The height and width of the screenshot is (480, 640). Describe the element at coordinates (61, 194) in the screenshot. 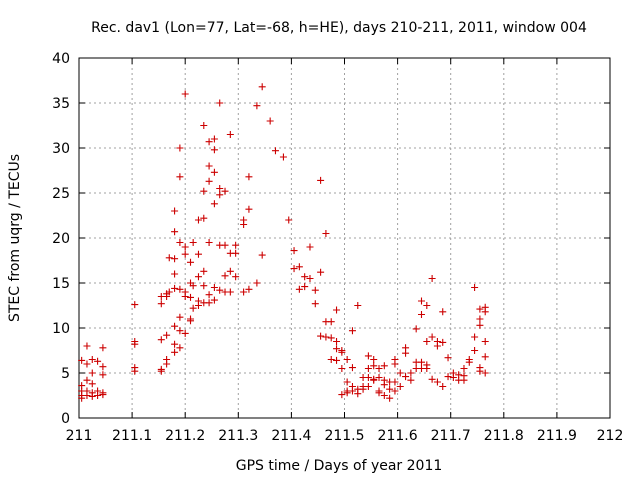

I see `y-tick-label: 25` at that location.